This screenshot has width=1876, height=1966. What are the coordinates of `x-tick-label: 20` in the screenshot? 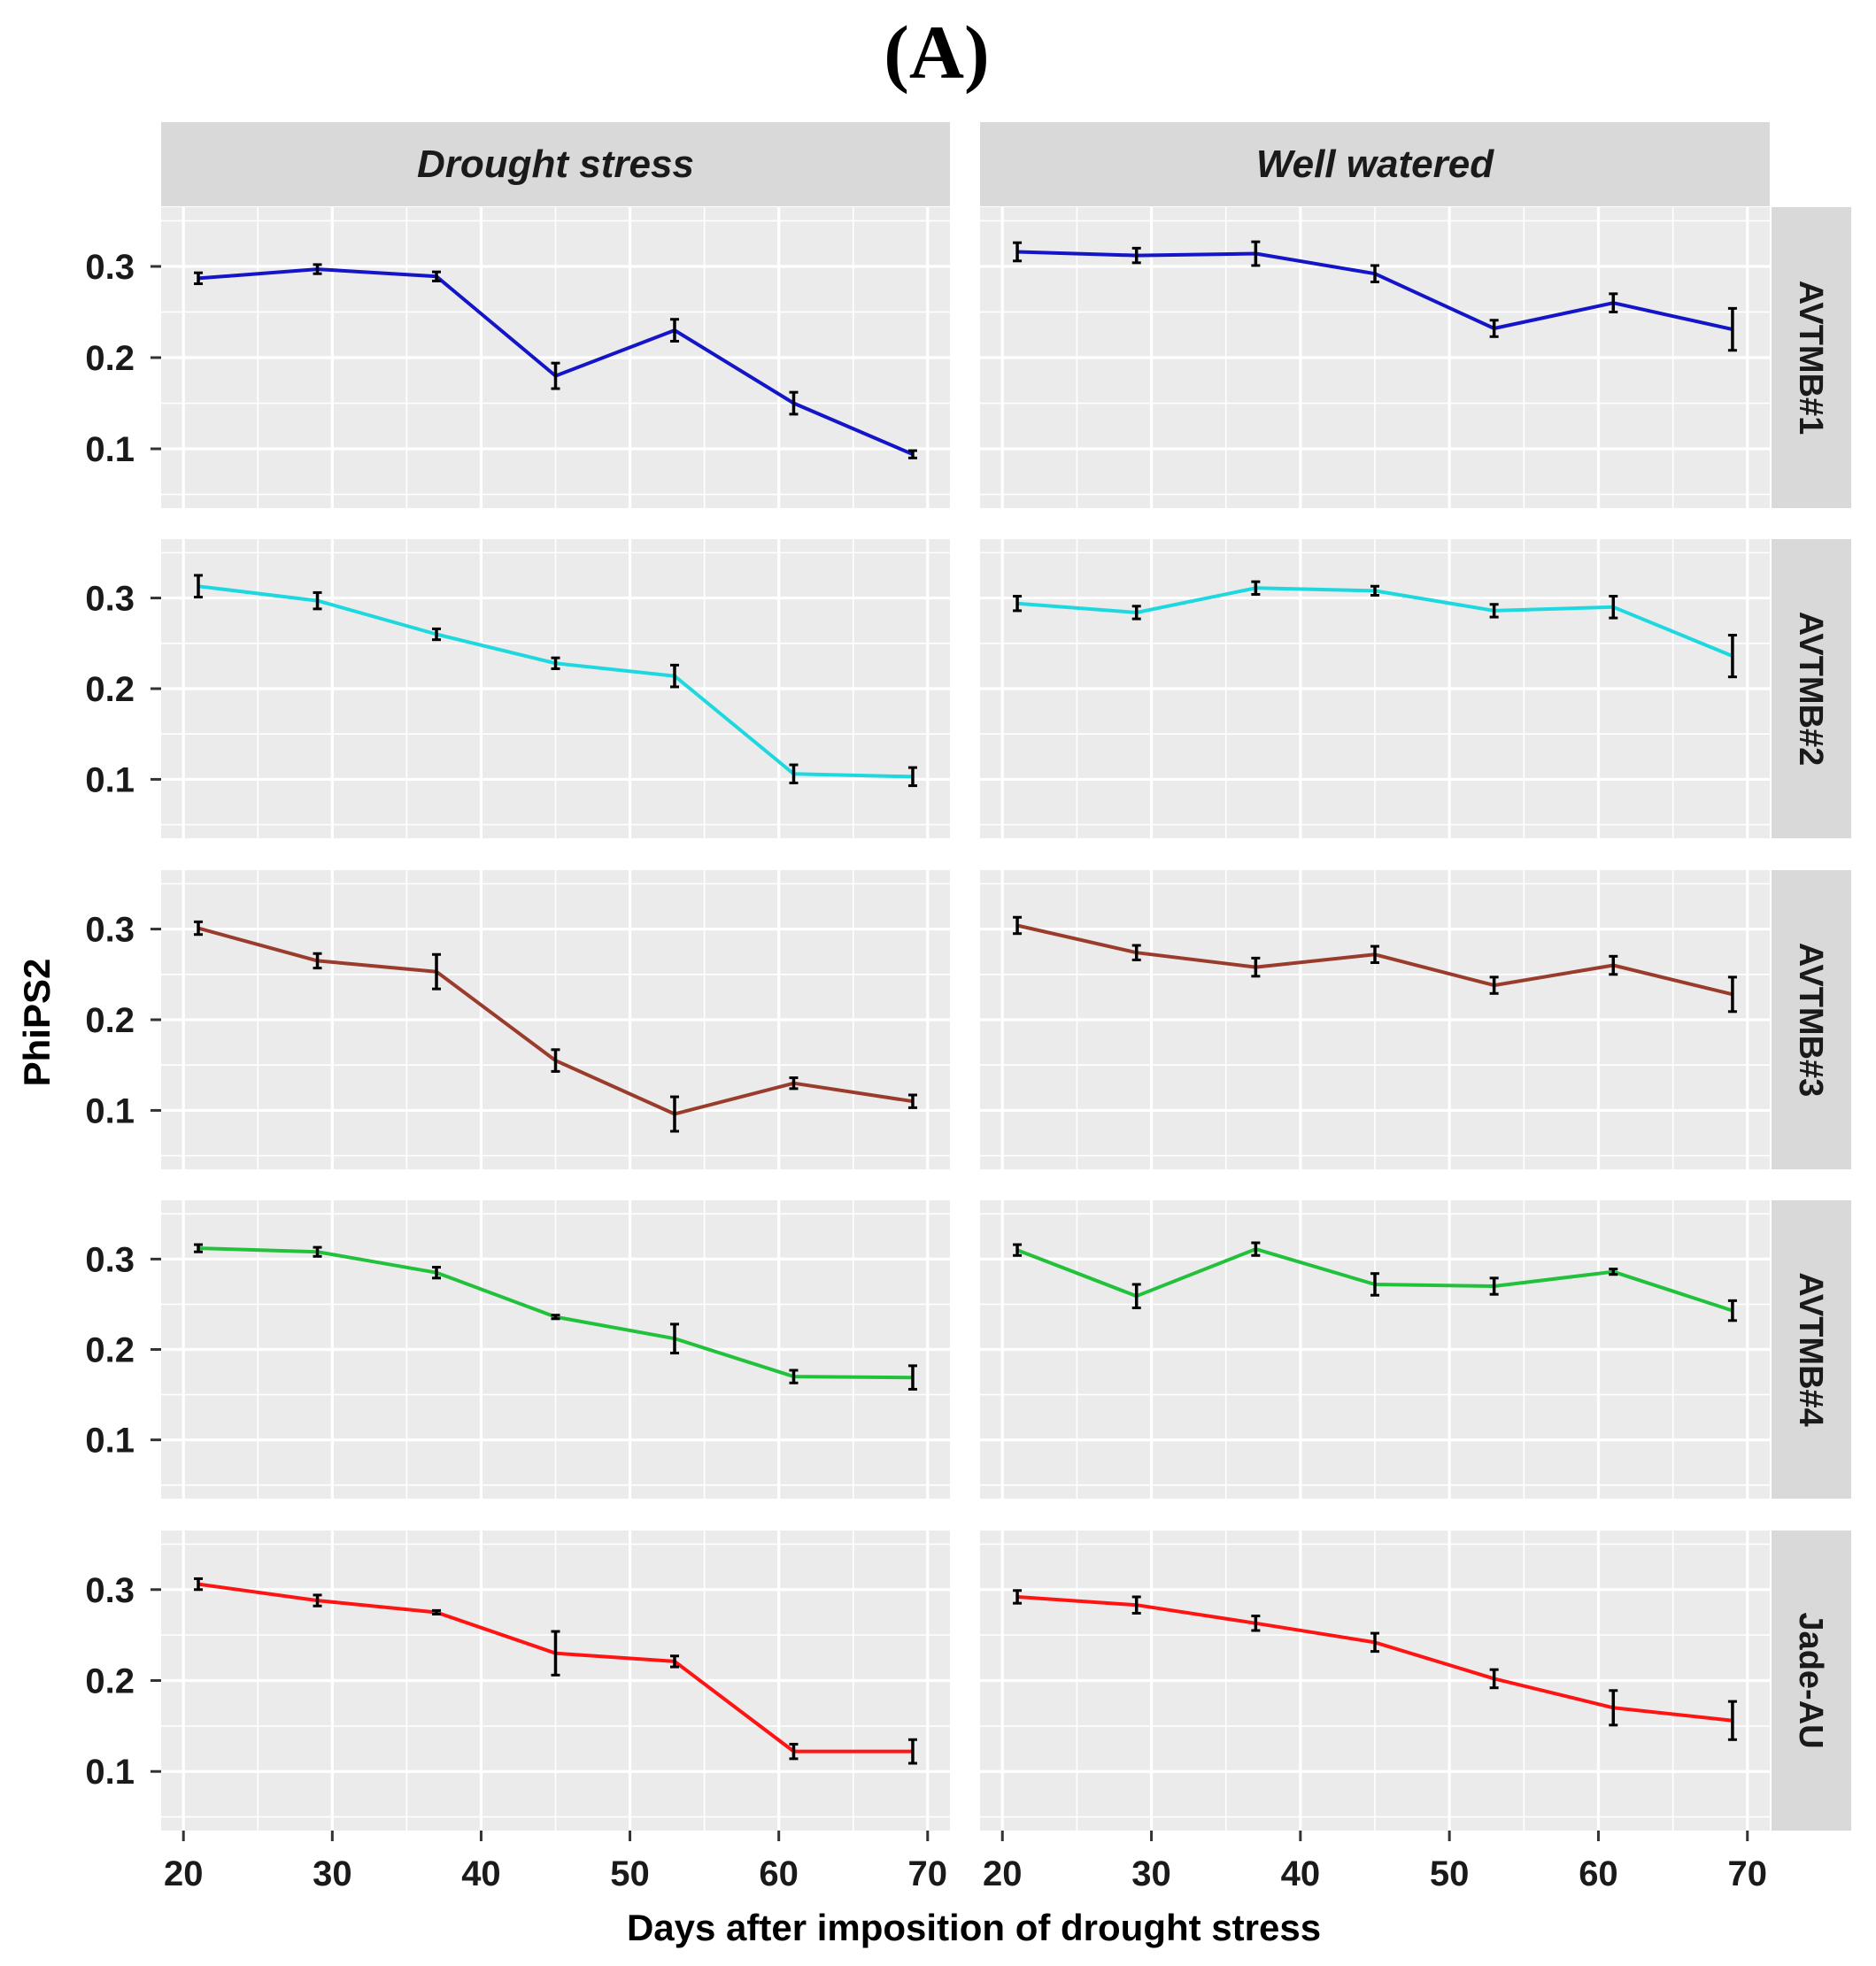 It's located at (184, 1873).